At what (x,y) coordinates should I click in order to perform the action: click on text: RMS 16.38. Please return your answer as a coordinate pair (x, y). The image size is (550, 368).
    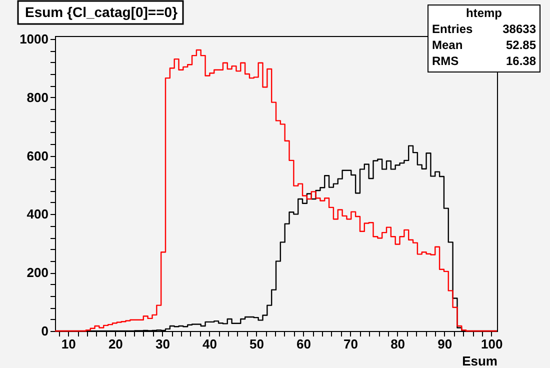
    Looking at the image, I should click on (484, 61).